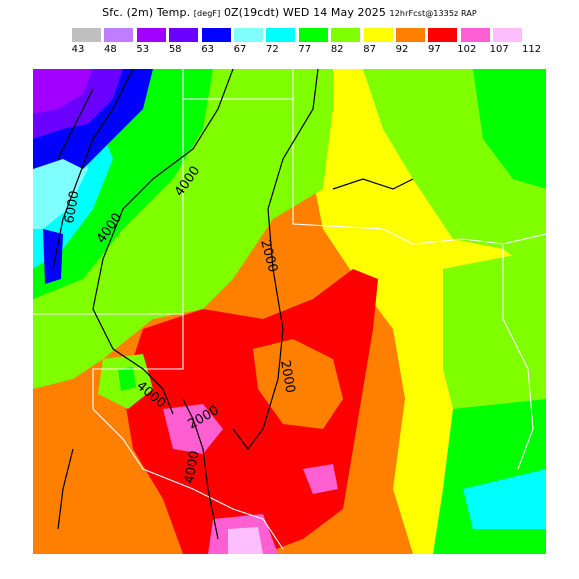 This screenshot has width=579, height=579. I want to click on legend-tick-label: 48, so click(110, 49).